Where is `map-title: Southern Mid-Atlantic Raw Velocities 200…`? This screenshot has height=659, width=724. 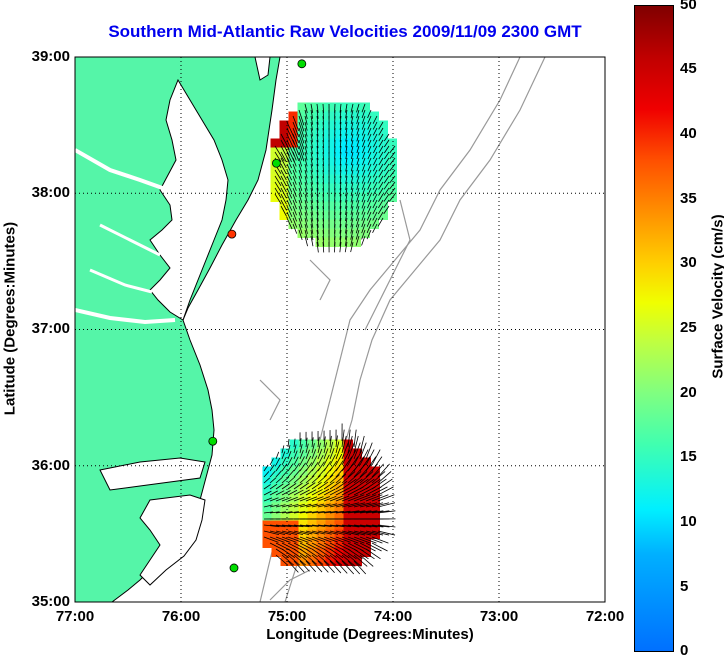 map-title: Southern Mid-Atlantic Raw Velocities 200… is located at coordinates (345, 31).